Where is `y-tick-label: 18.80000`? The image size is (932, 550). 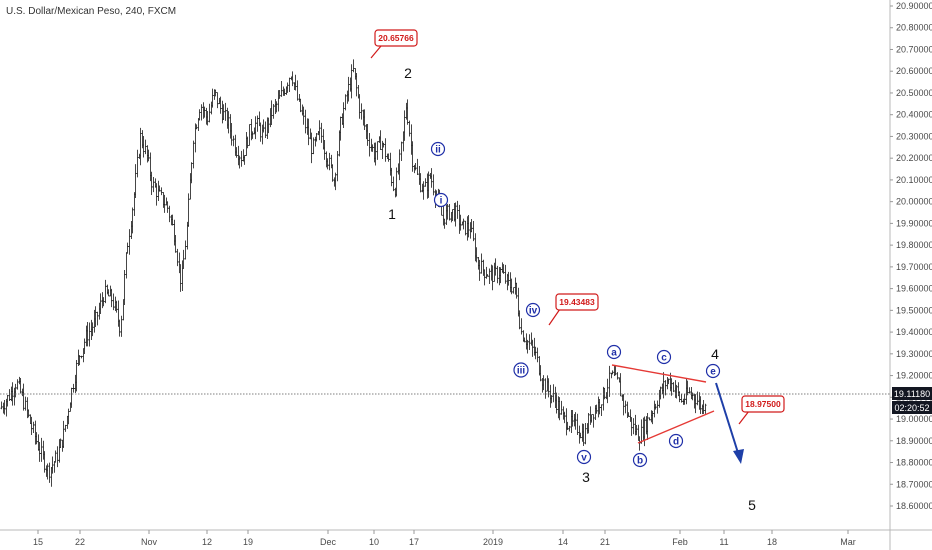
y-tick-label: 18.80000 is located at coordinates (914, 463).